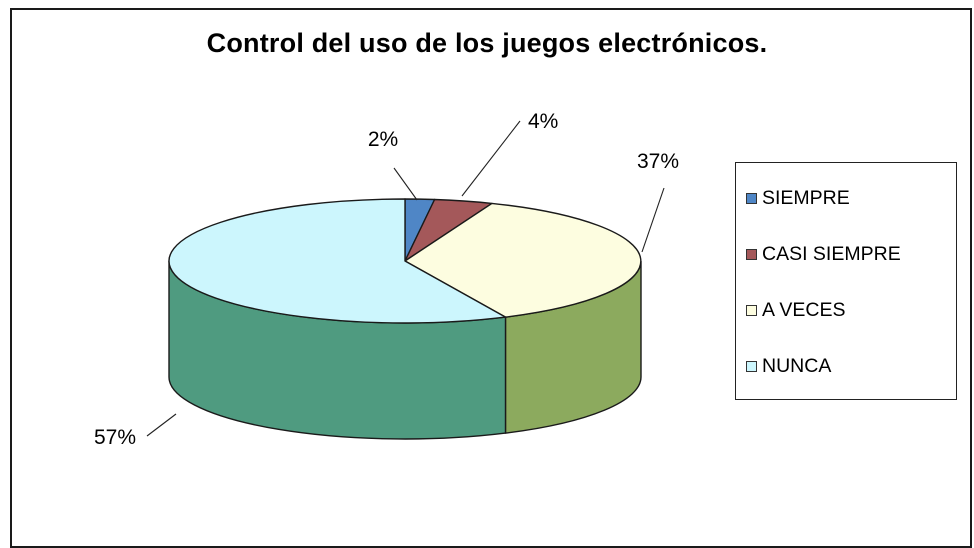 The image size is (974, 548). I want to click on pie-slice-nunca, so click(337, 261).